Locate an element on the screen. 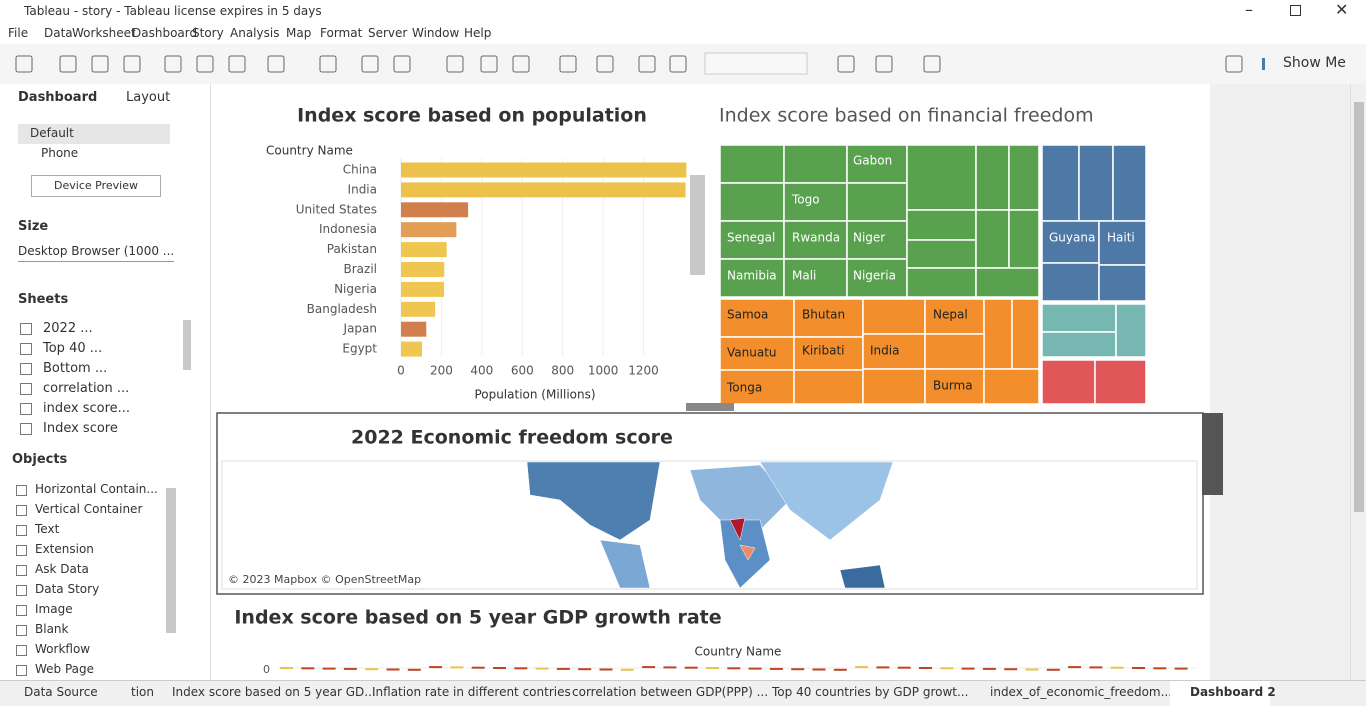 This screenshot has height=706, width=1366. restore is located at coordinates (1295, 10).